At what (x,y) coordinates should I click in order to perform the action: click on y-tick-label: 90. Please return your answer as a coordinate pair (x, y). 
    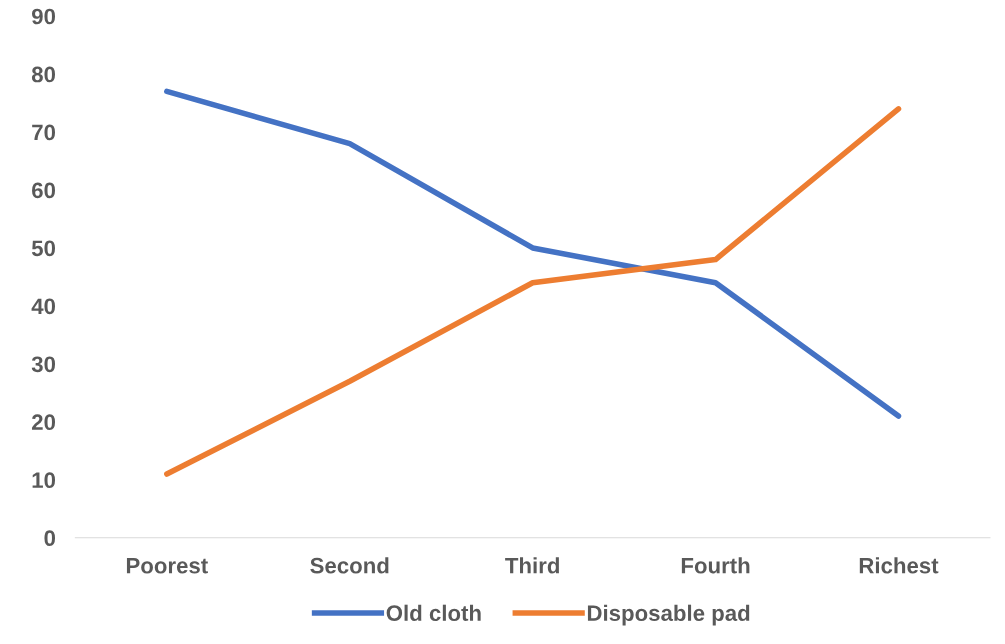
    Looking at the image, I should click on (43, 16).